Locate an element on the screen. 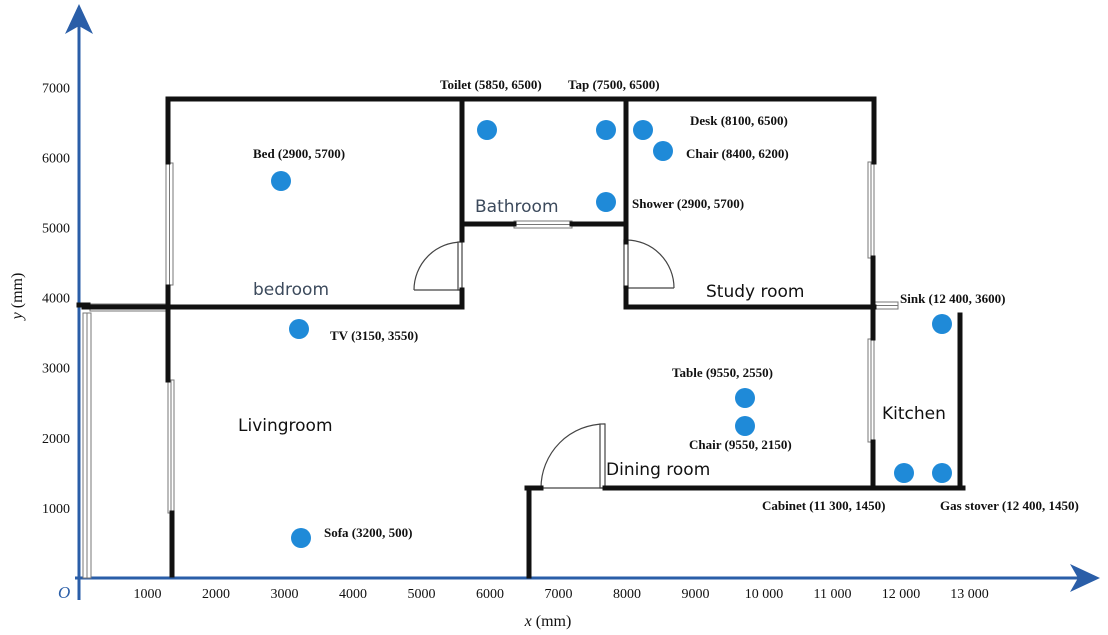  y-axis-label: y (mm) is located at coordinates (17, 297).